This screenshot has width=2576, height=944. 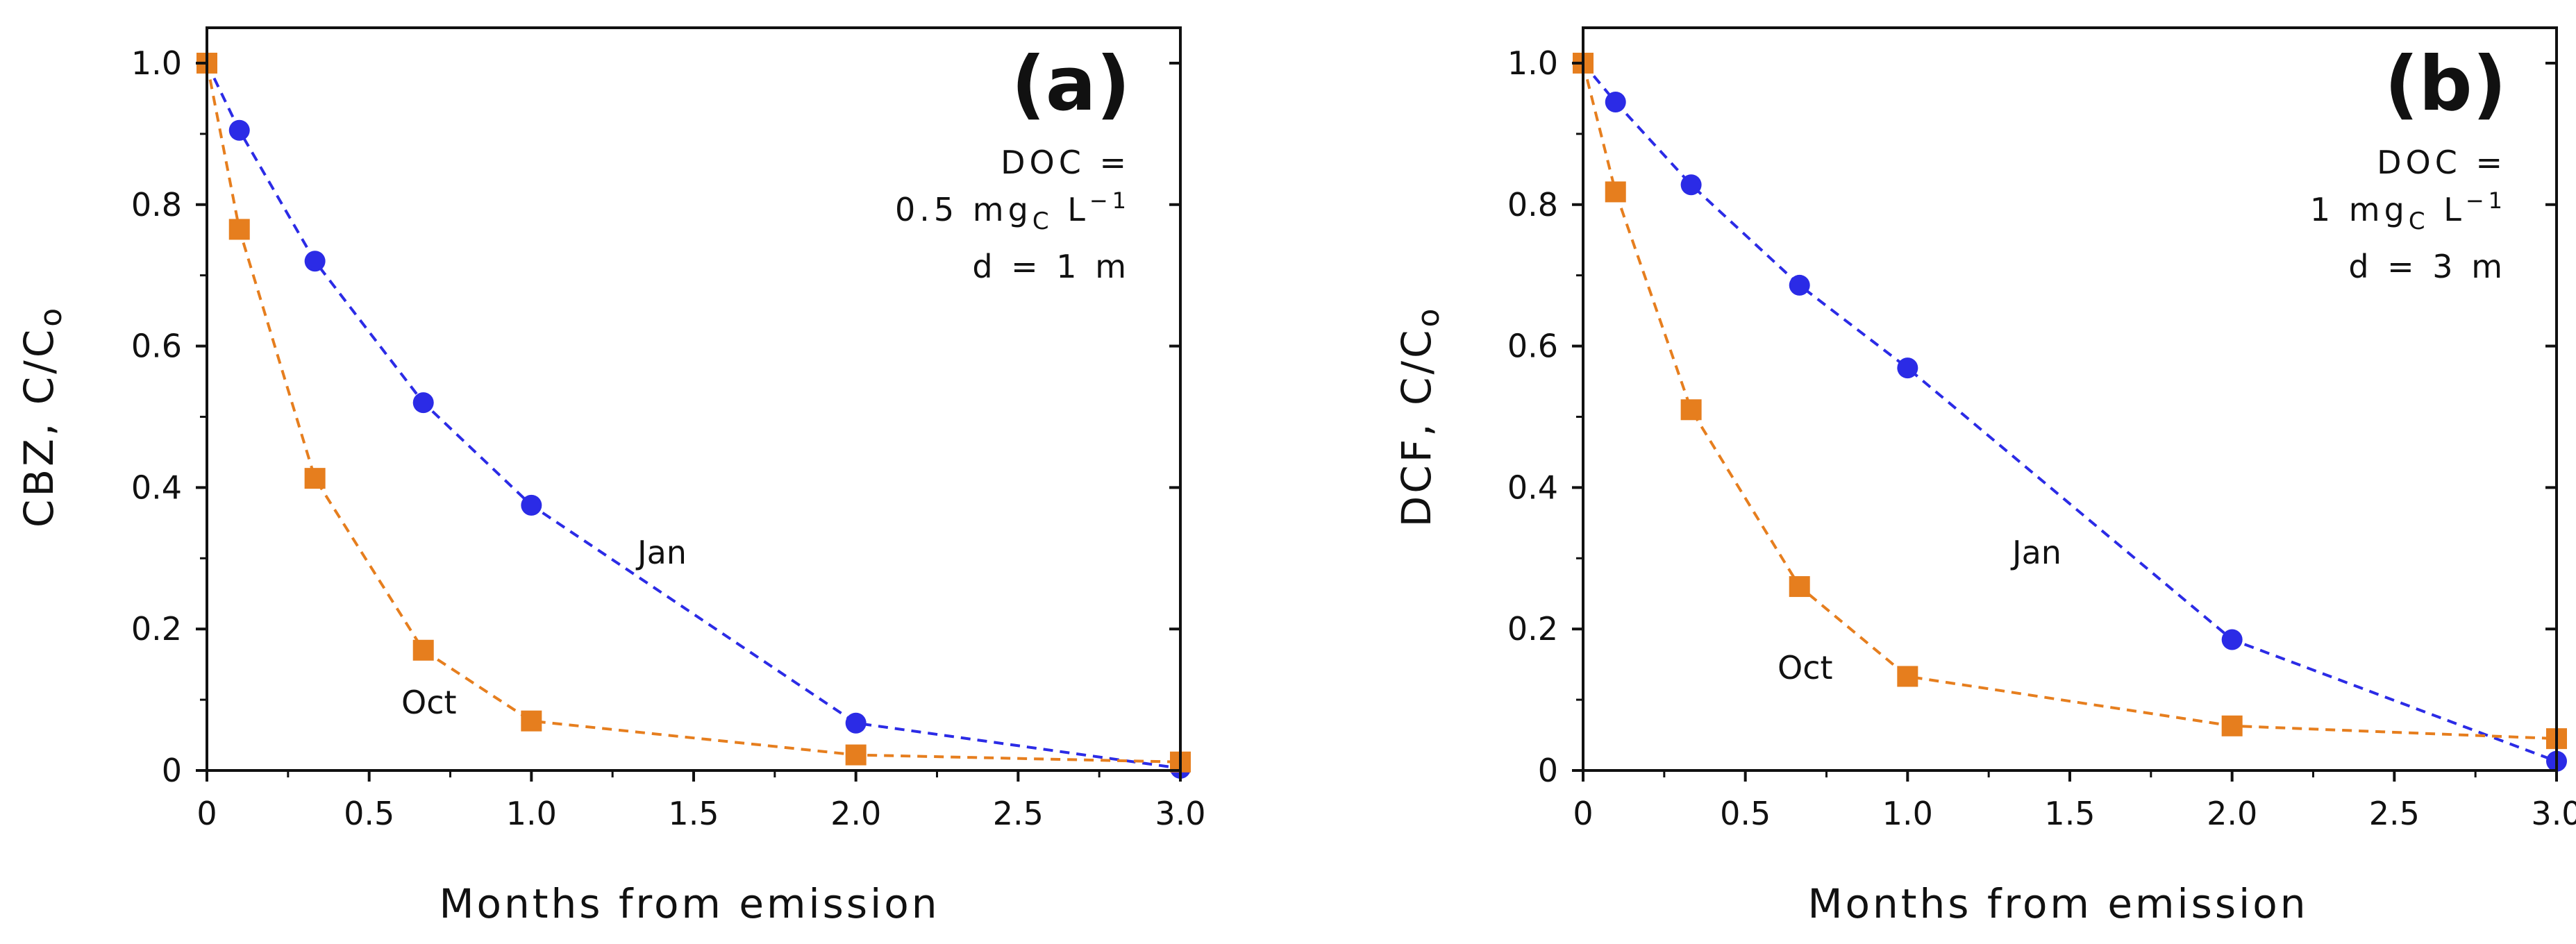 What do you see at coordinates (1012, 211) in the screenshot?
I see `doc-annotation-line-2: 0.5 mgC L−1` at bounding box center [1012, 211].